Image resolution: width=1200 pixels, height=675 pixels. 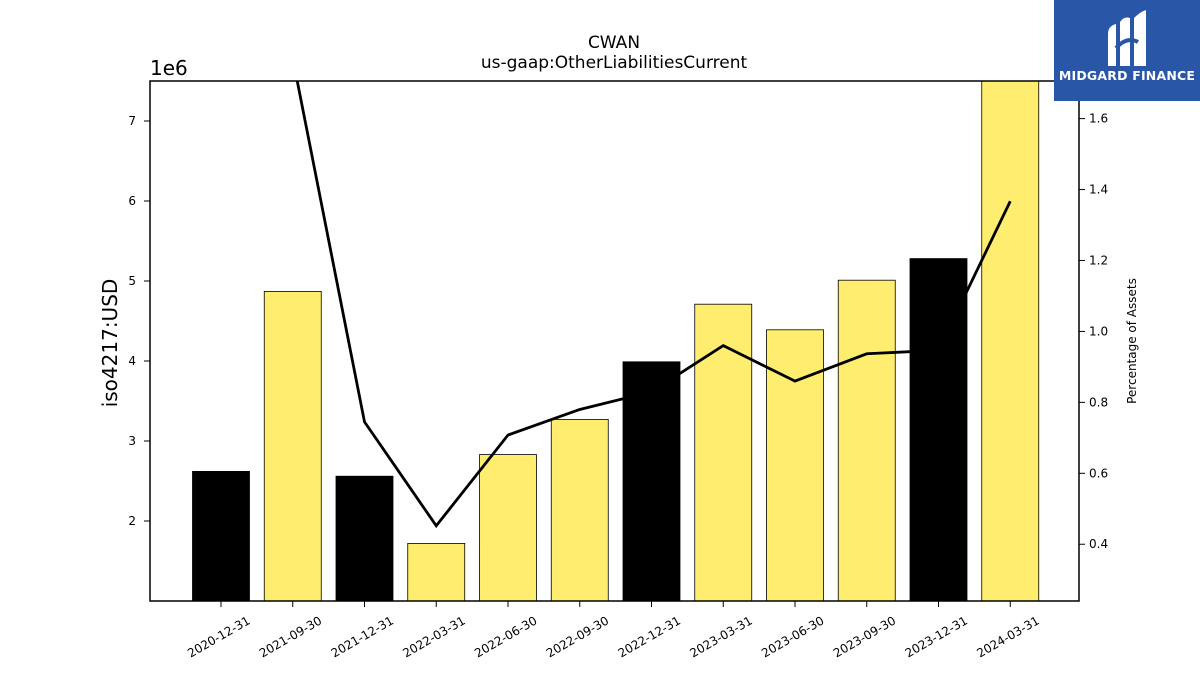 What do you see at coordinates (1127, 38) in the screenshot?
I see `midgard-logo-icon` at bounding box center [1127, 38].